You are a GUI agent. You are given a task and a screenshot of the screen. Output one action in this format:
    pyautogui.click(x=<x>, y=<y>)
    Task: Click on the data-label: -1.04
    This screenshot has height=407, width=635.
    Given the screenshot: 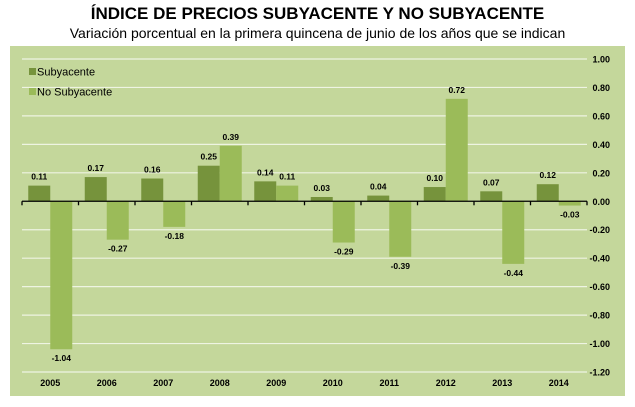 What is the action you would take?
    pyautogui.click(x=62, y=358)
    